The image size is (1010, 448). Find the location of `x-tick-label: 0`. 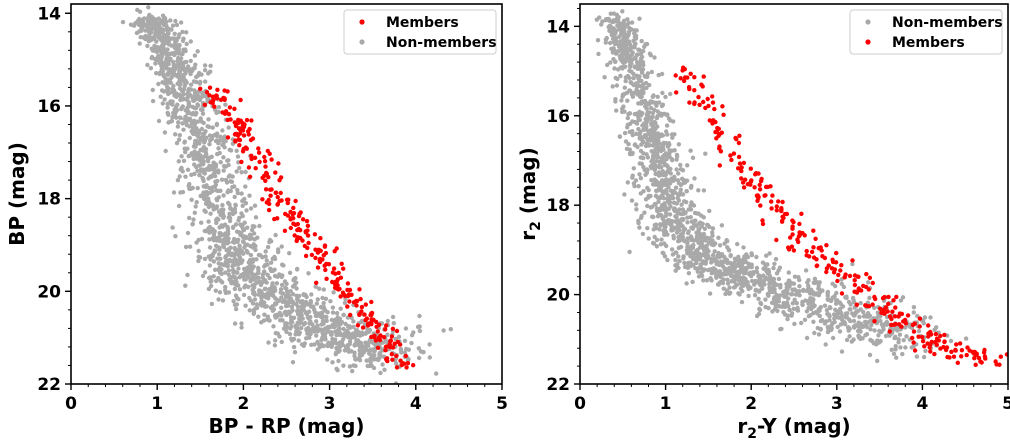

x-tick-label: 0 is located at coordinates (580, 404).